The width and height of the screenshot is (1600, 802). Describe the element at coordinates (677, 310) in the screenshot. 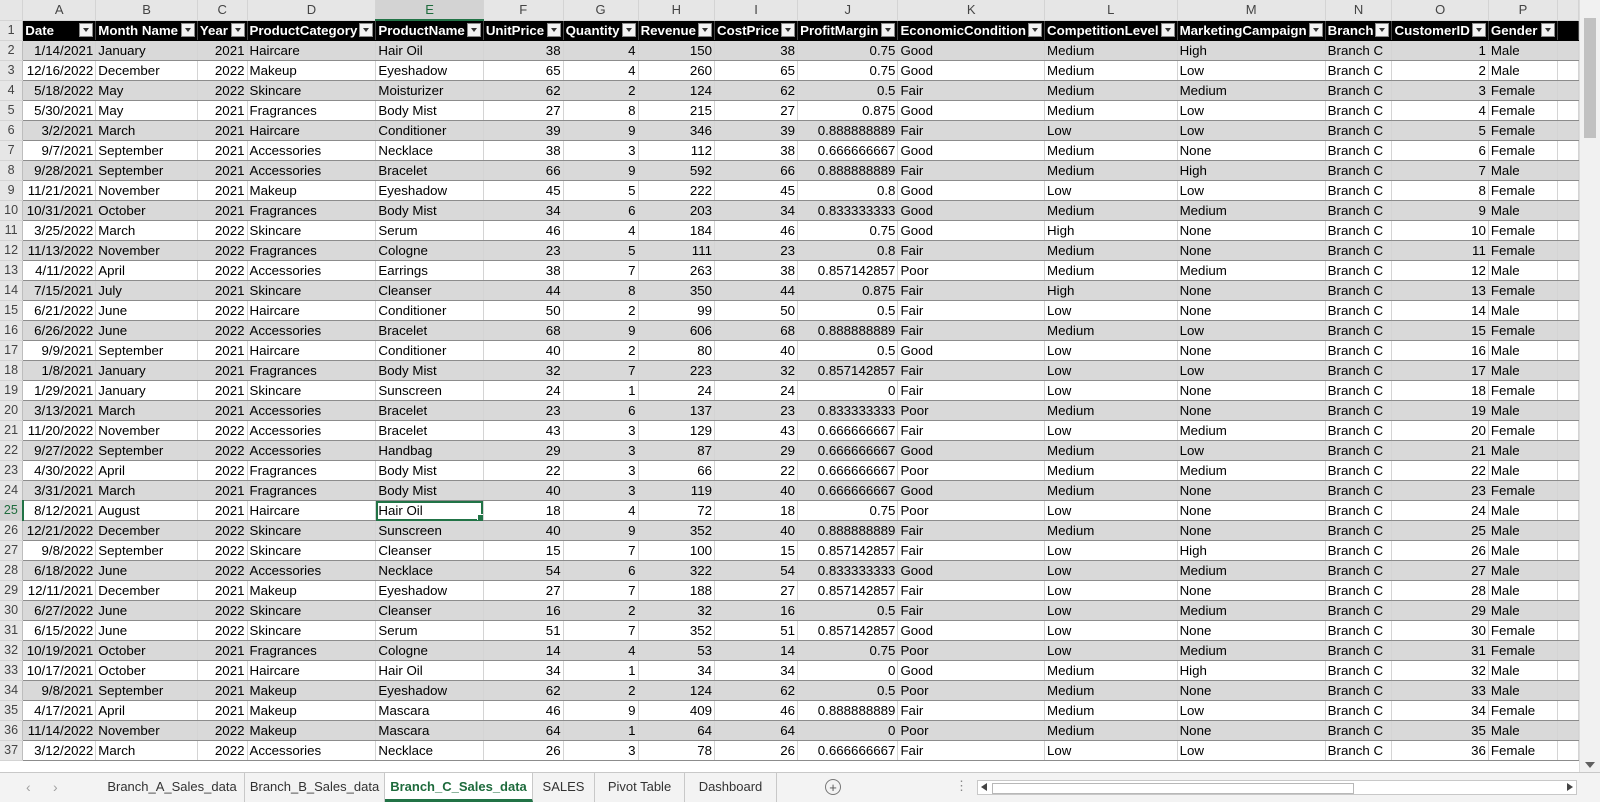

I see `cell: 99` at that location.